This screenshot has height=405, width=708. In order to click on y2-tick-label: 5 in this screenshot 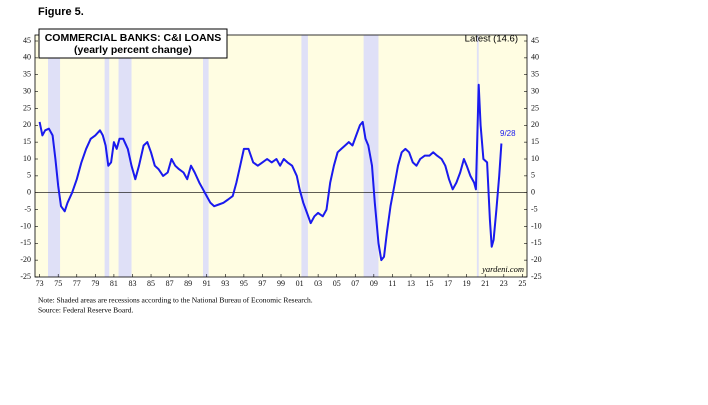, I will do `click(533, 175)`.